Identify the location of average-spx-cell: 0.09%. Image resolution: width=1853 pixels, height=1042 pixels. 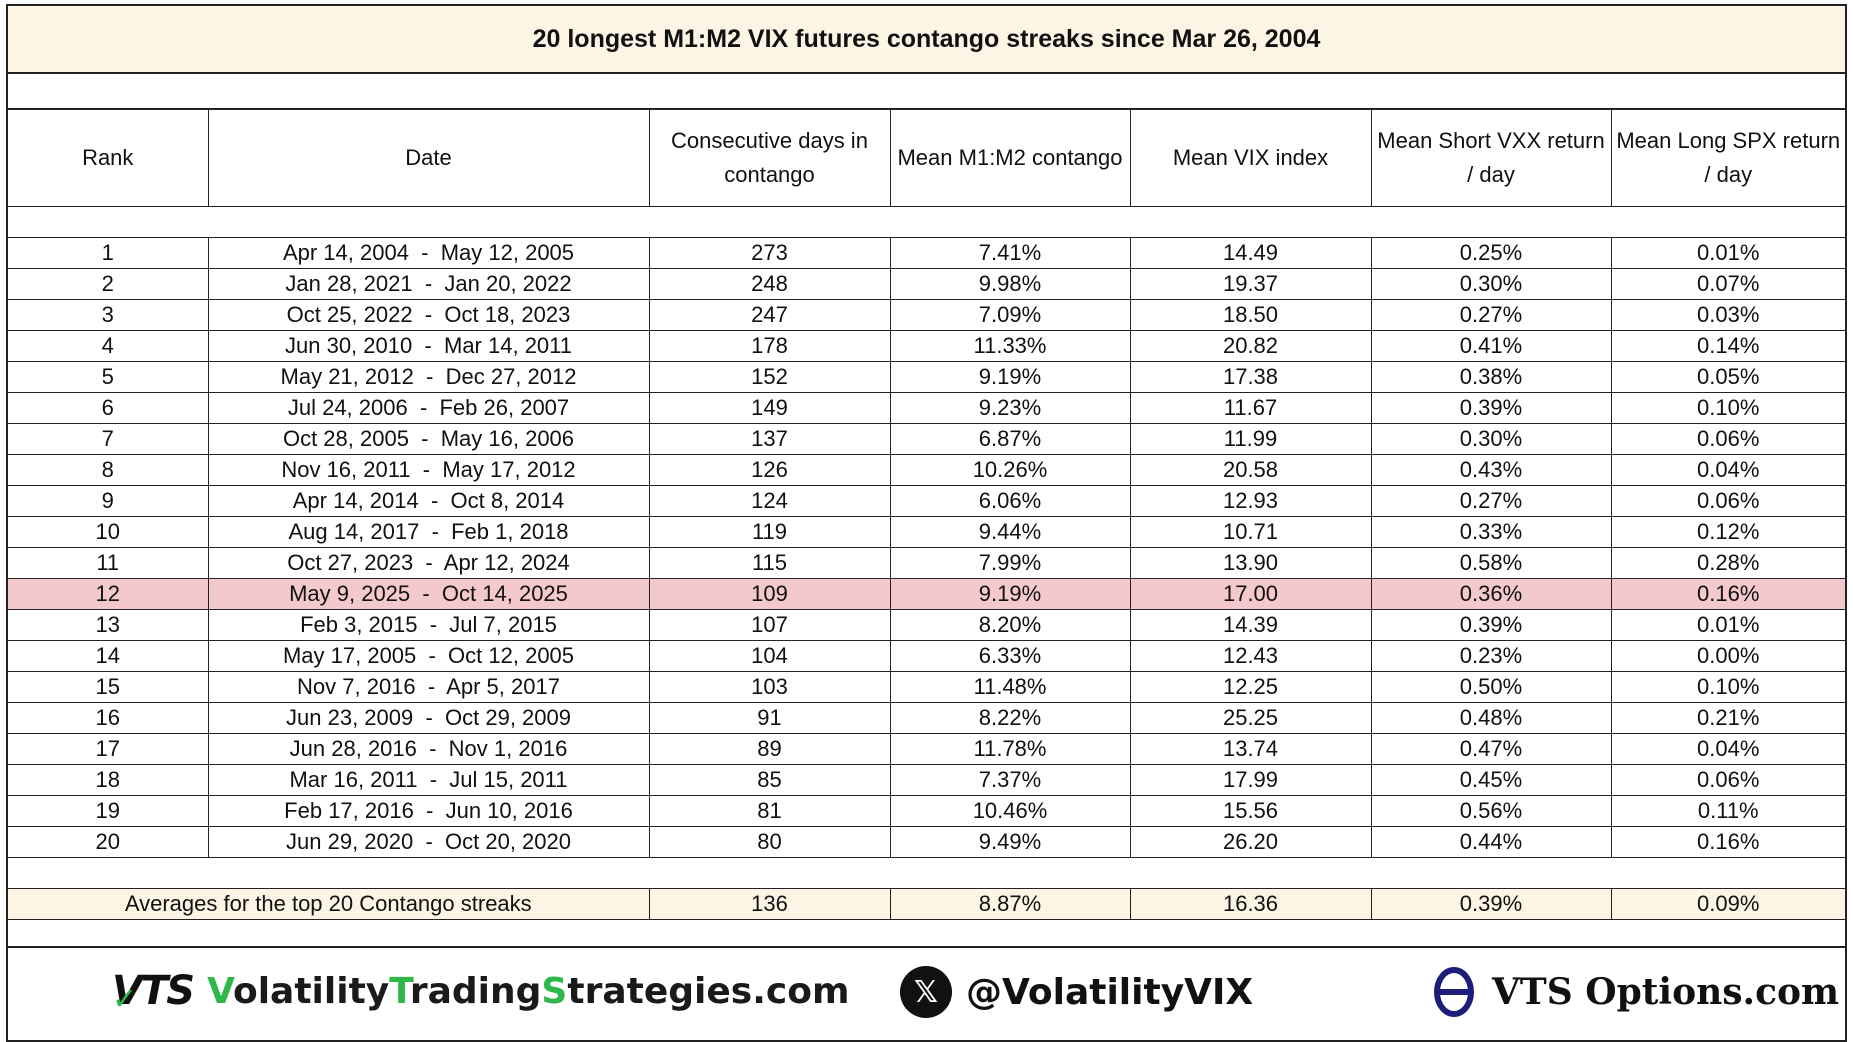
(1727, 904).